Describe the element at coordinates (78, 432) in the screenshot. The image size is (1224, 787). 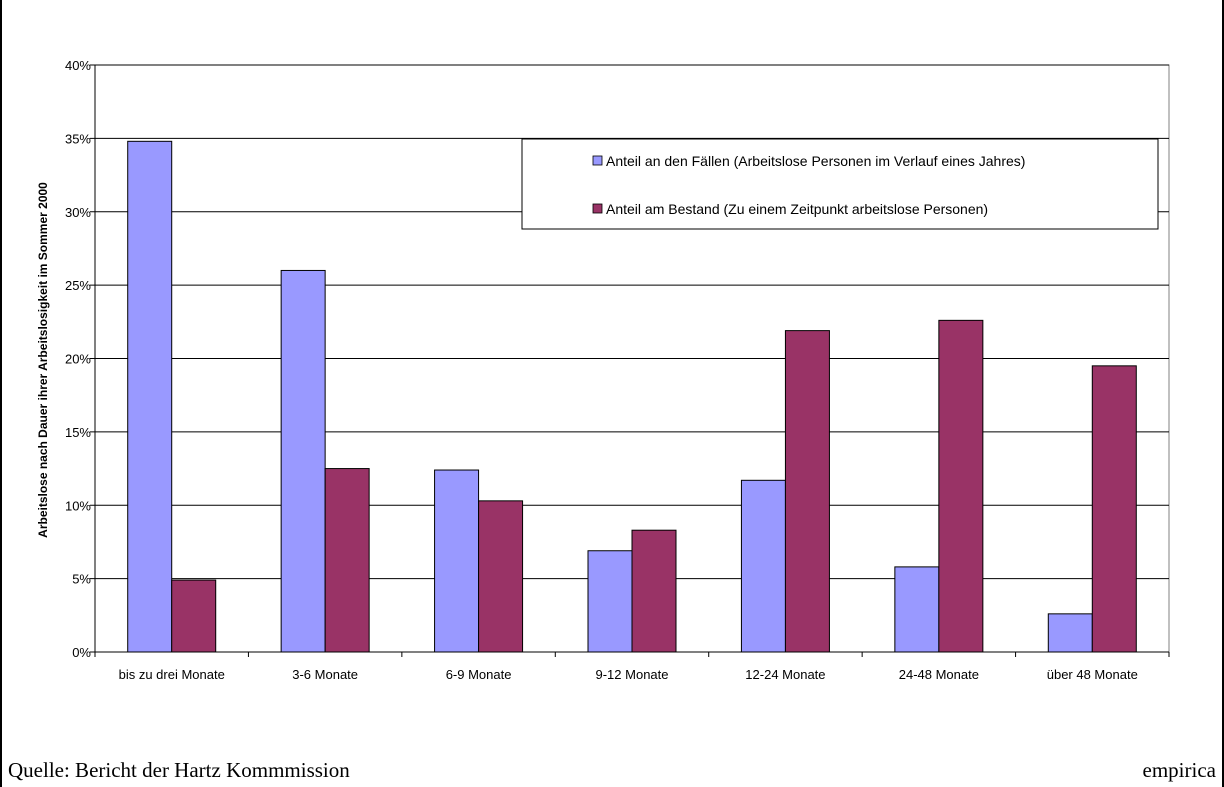
I see `y-tick-label: 15%` at that location.